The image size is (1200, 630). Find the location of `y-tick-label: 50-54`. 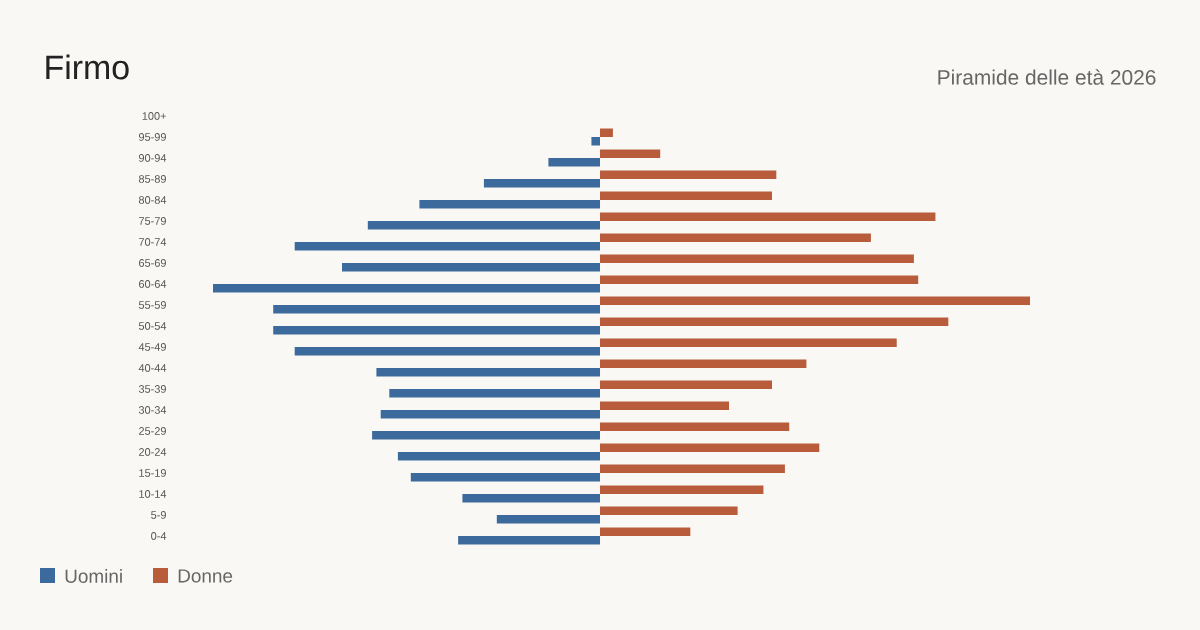

y-tick-label: 50-54 is located at coordinates (152, 326).